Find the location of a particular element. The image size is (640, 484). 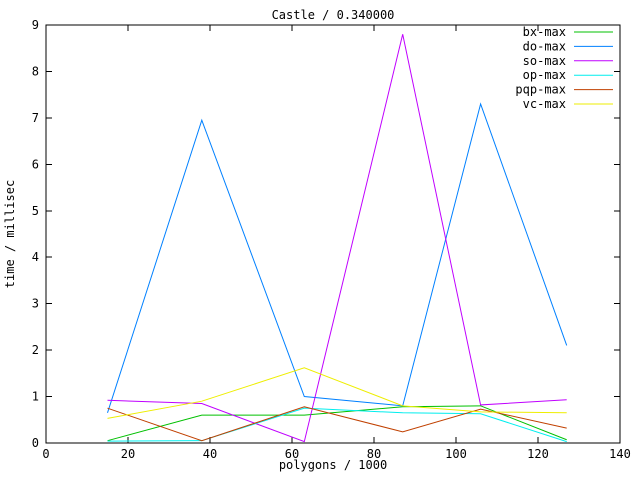

x-tick-label: 60 is located at coordinates (292, 454).